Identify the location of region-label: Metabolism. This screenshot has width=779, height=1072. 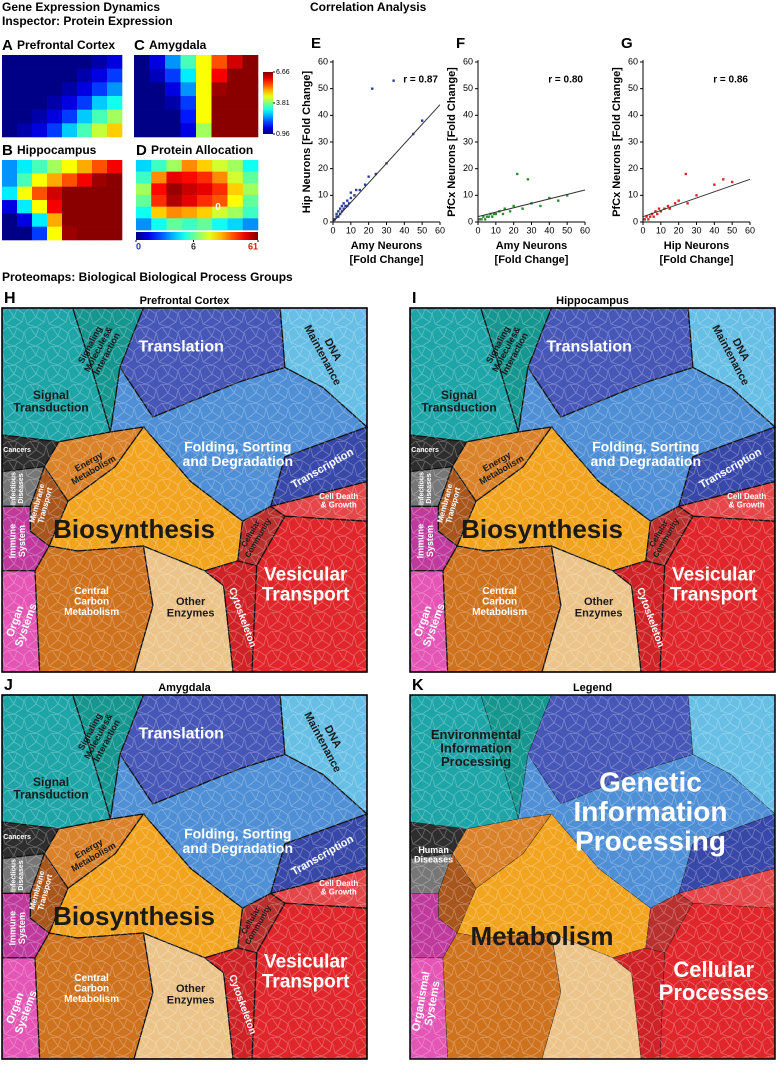
(542, 936).